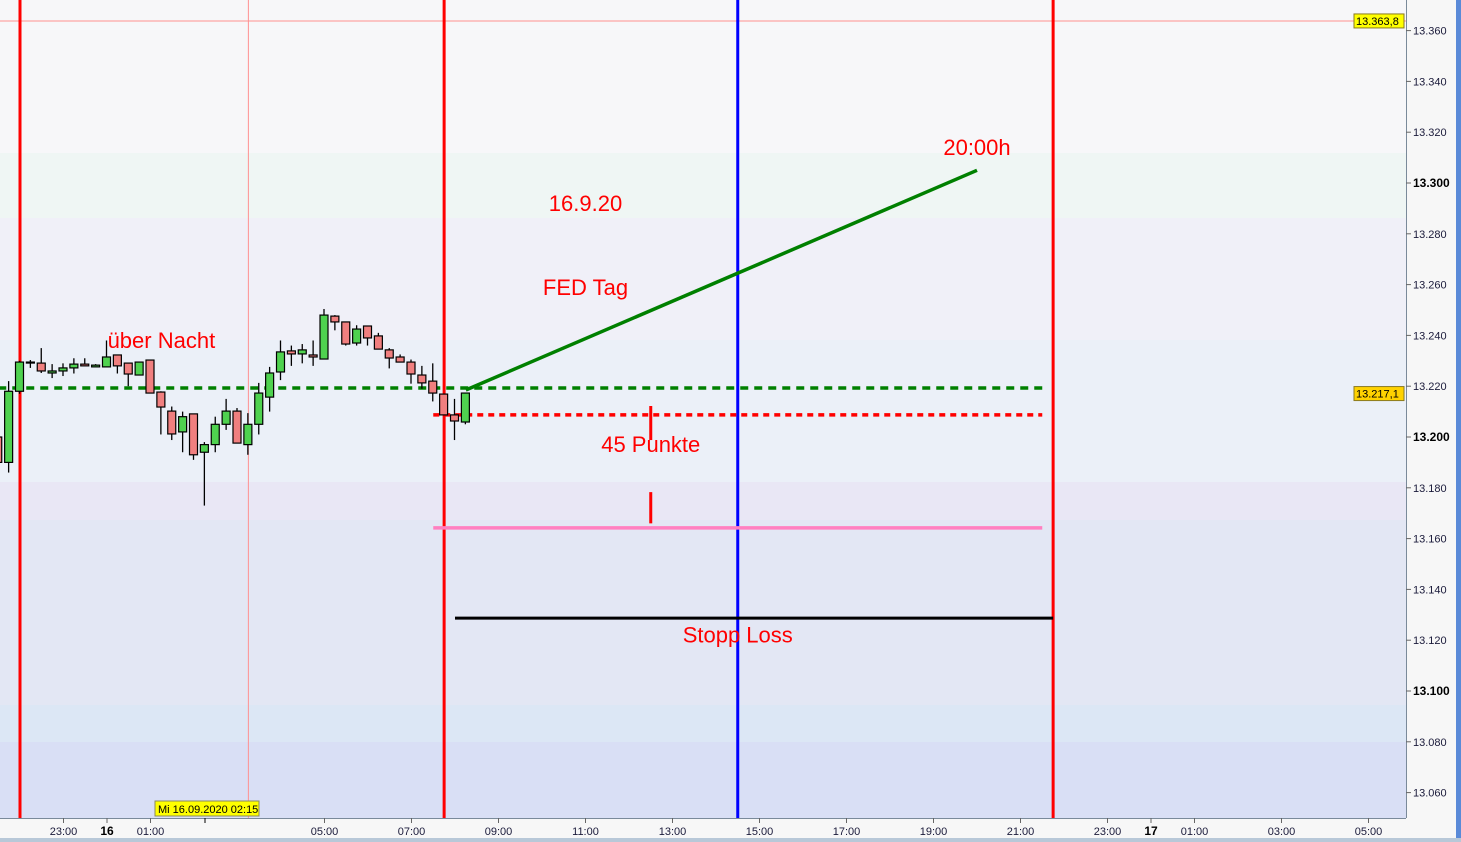  Describe the element at coordinates (585, 832) in the screenshot. I see `x-tick-label: 11:00` at that location.